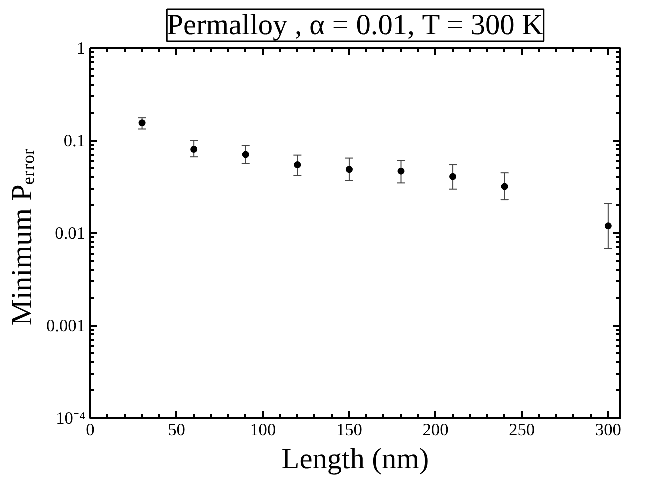 This screenshot has height=480, width=648. Describe the element at coordinates (356, 460) in the screenshot. I see `x-axis-title: Length (nm)` at that location.